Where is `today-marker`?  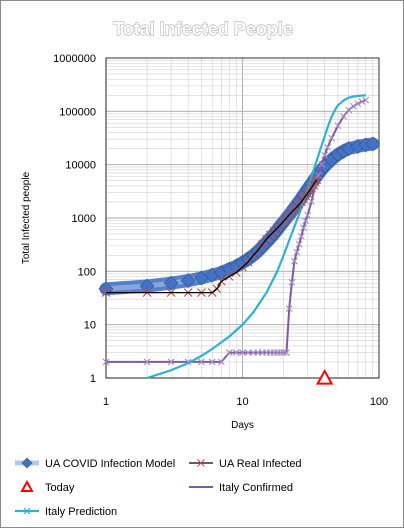 today-marker is located at coordinates (324, 376).